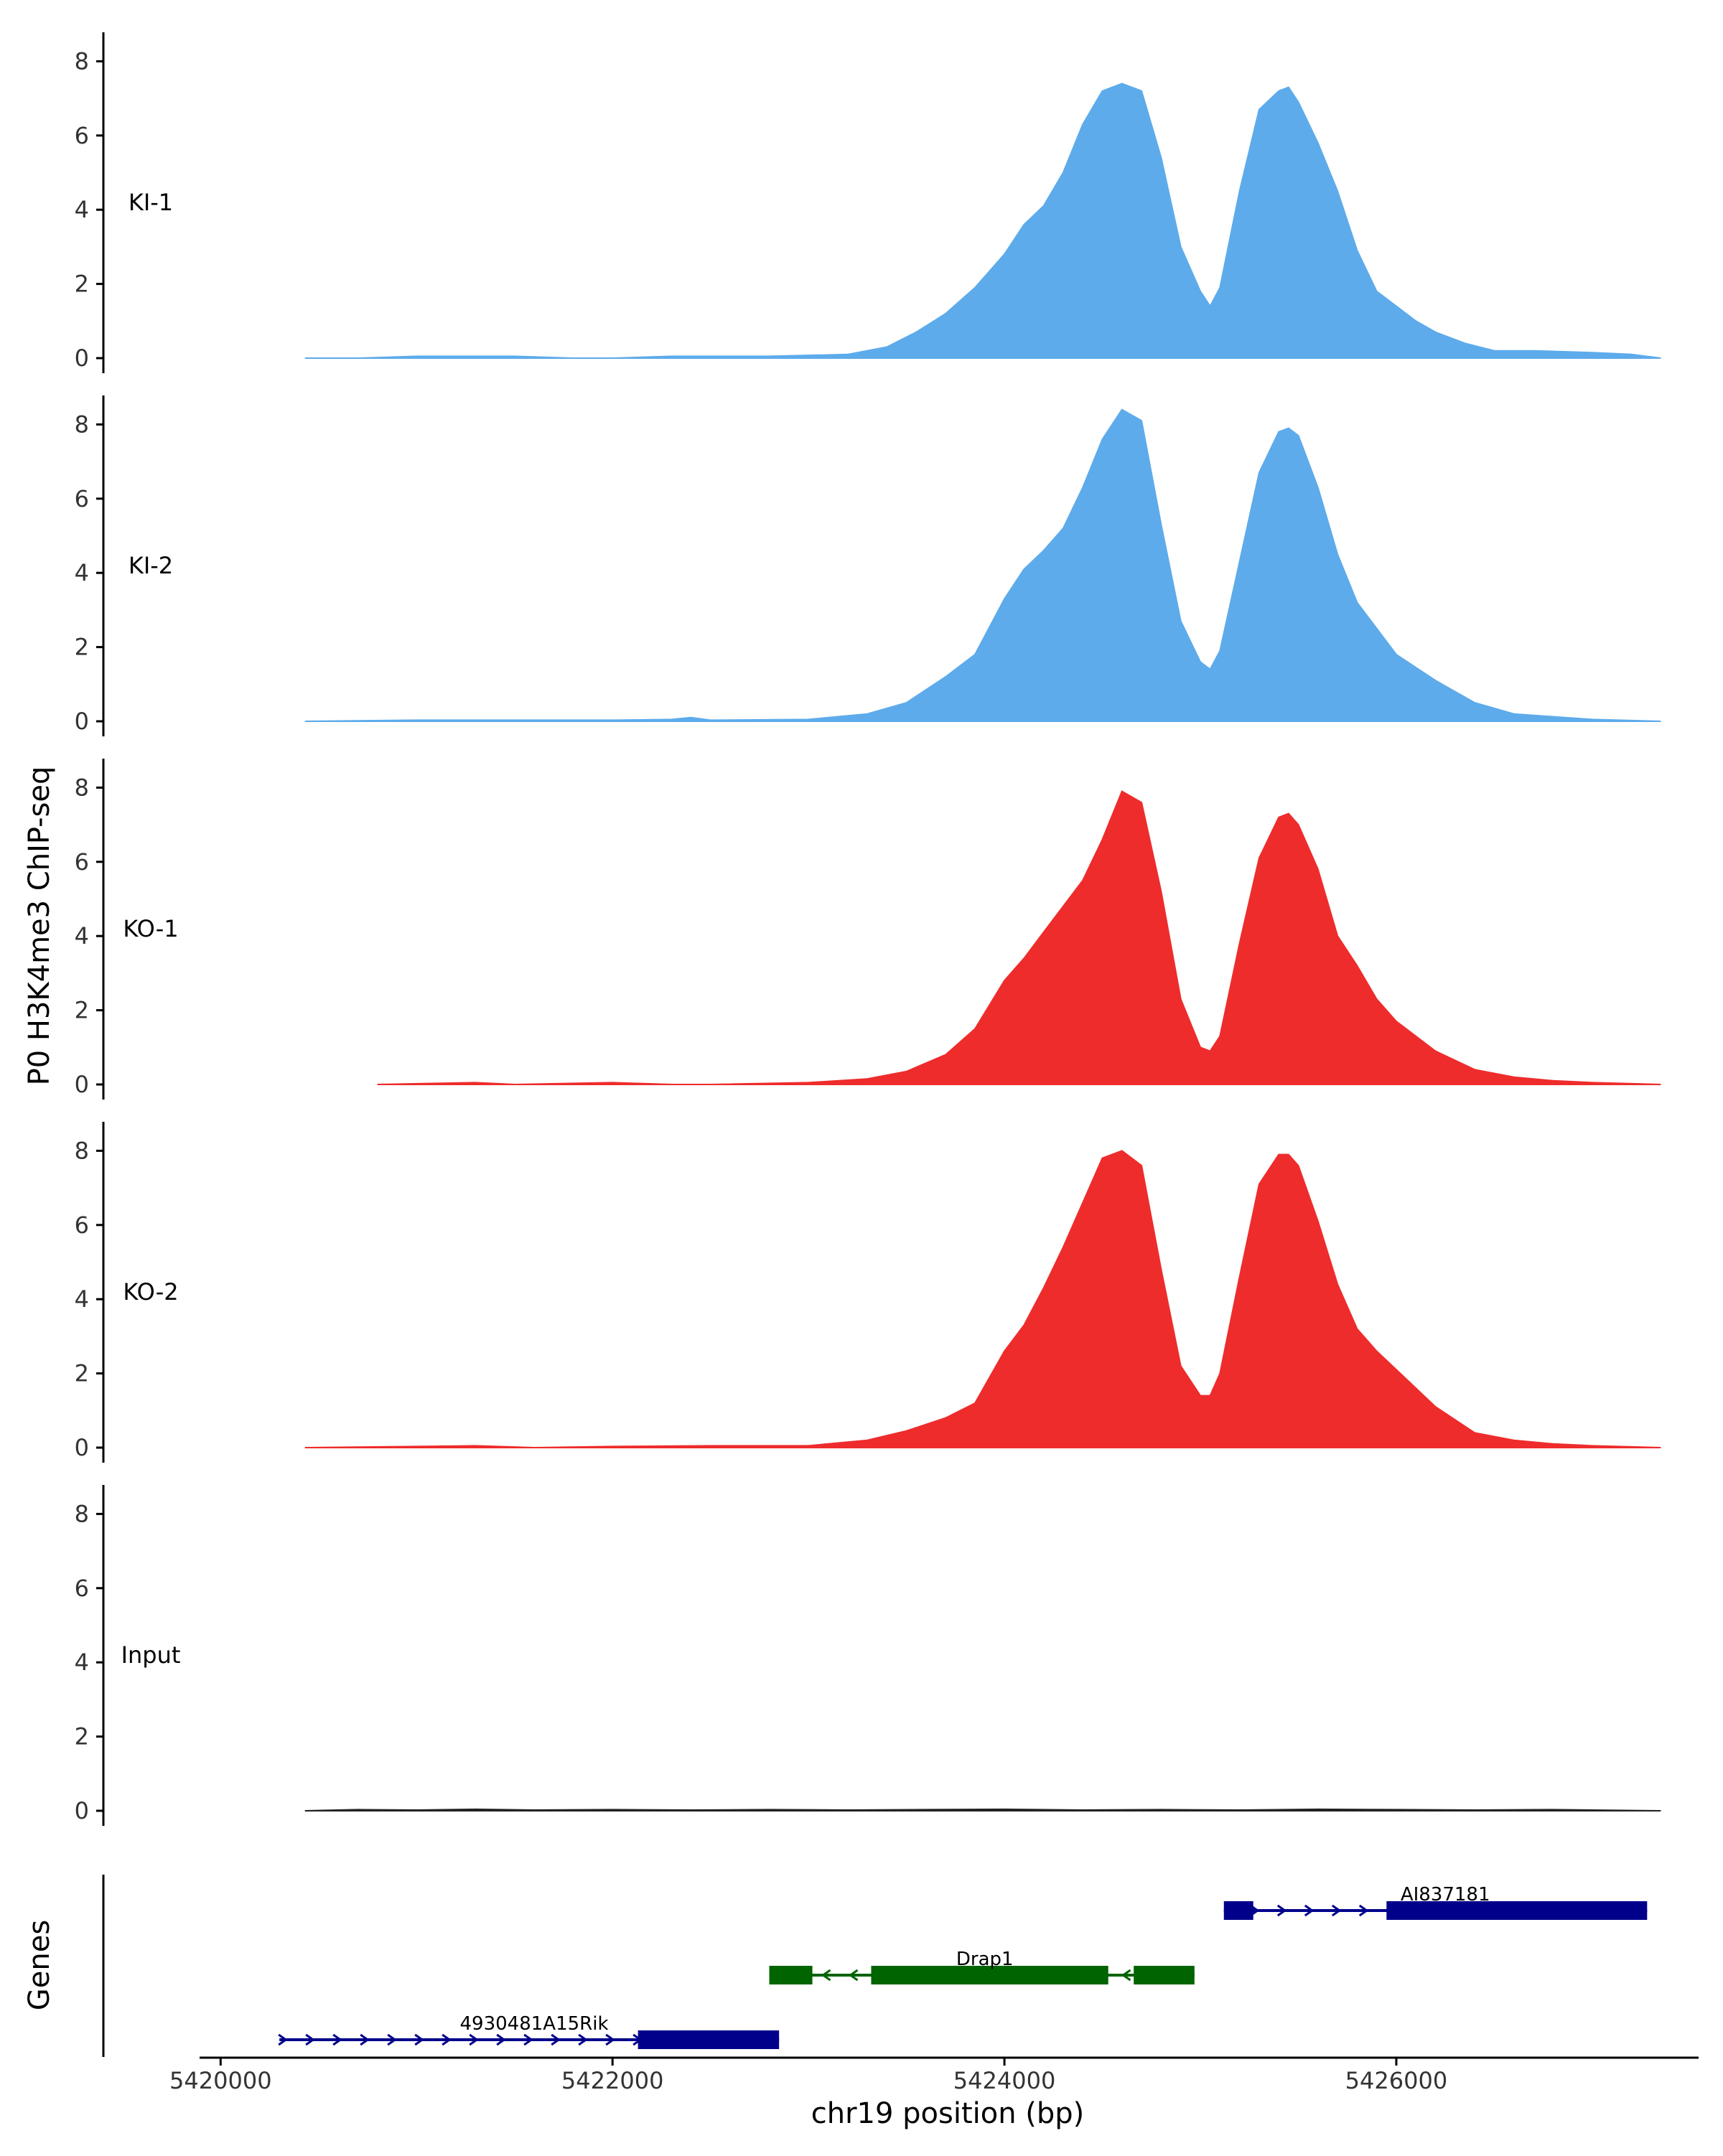 This screenshot has width=1723, height=2156. Describe the element at coordinates (39, 926) in the screenshot. I see `y-axis-title: P0 H3K4me3 ChIP-seq` at that location.